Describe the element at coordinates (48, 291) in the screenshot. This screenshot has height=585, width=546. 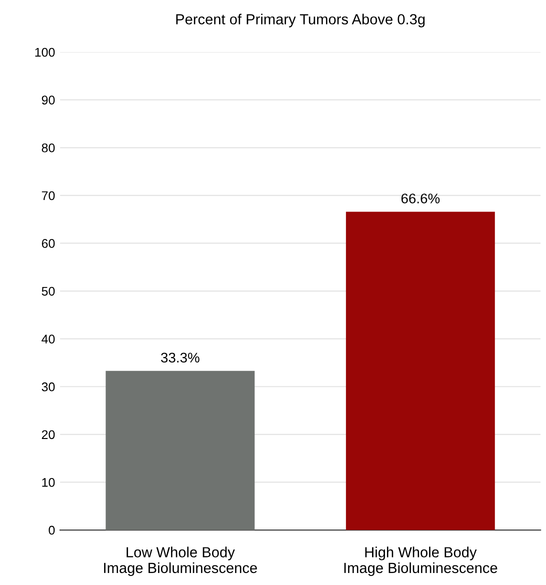
I see `y-tick-label: 50` at that location.